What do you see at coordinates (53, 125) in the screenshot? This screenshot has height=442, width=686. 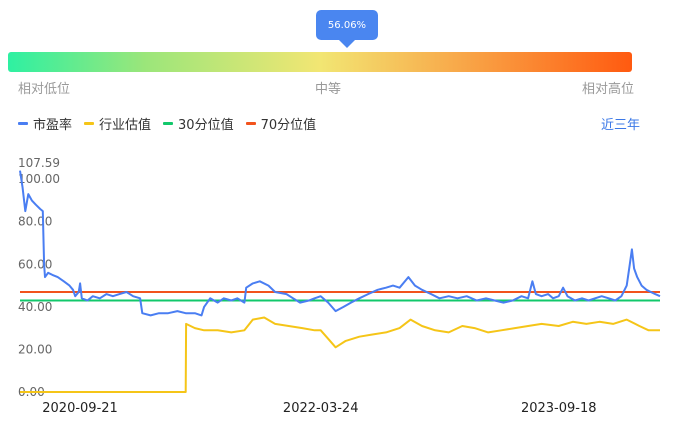 I see `legend-label-pe: 市盈率` at bounding box center [53, 125].